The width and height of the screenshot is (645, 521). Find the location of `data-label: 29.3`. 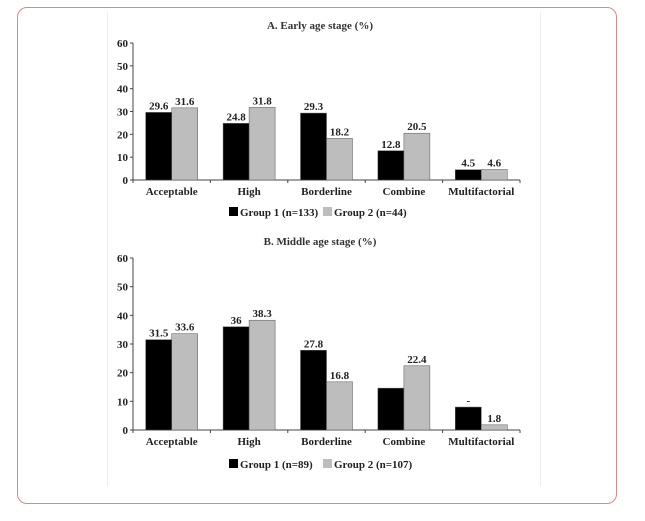

data-label: 29.3 is located at coordinates (314, 107).